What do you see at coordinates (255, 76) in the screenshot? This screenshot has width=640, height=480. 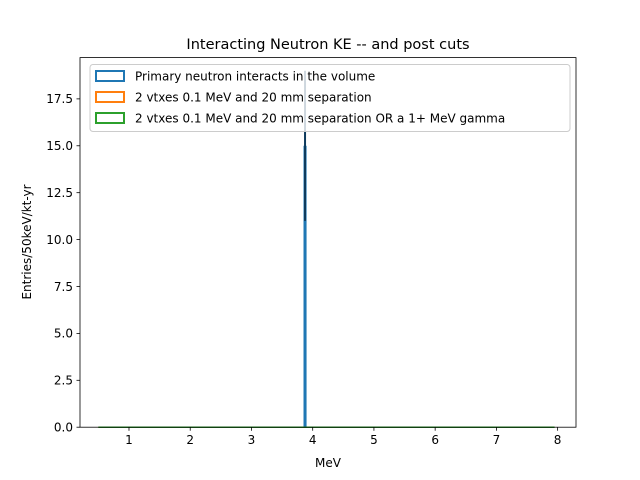 I see `legend-entry-1: Primary neutron interacts in the volume` at bounding box center [255, 76].